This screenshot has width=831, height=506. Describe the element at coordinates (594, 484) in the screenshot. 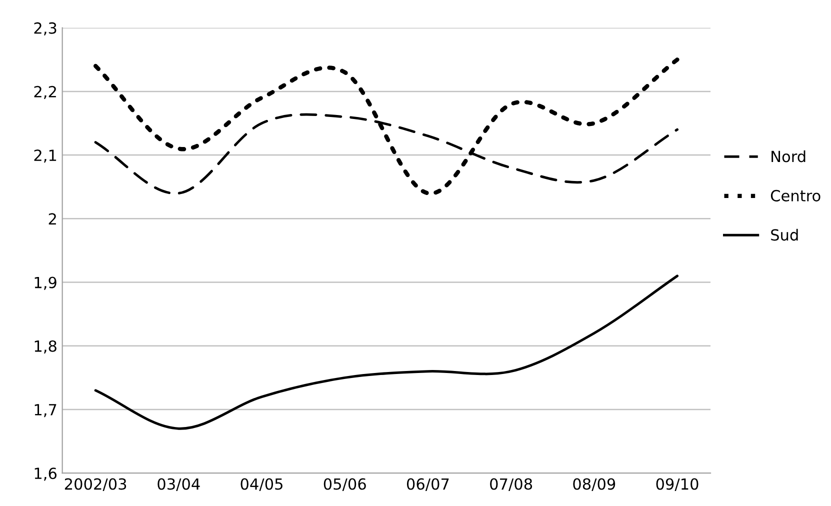

I see `x-tick-label: 08/09` at that location.